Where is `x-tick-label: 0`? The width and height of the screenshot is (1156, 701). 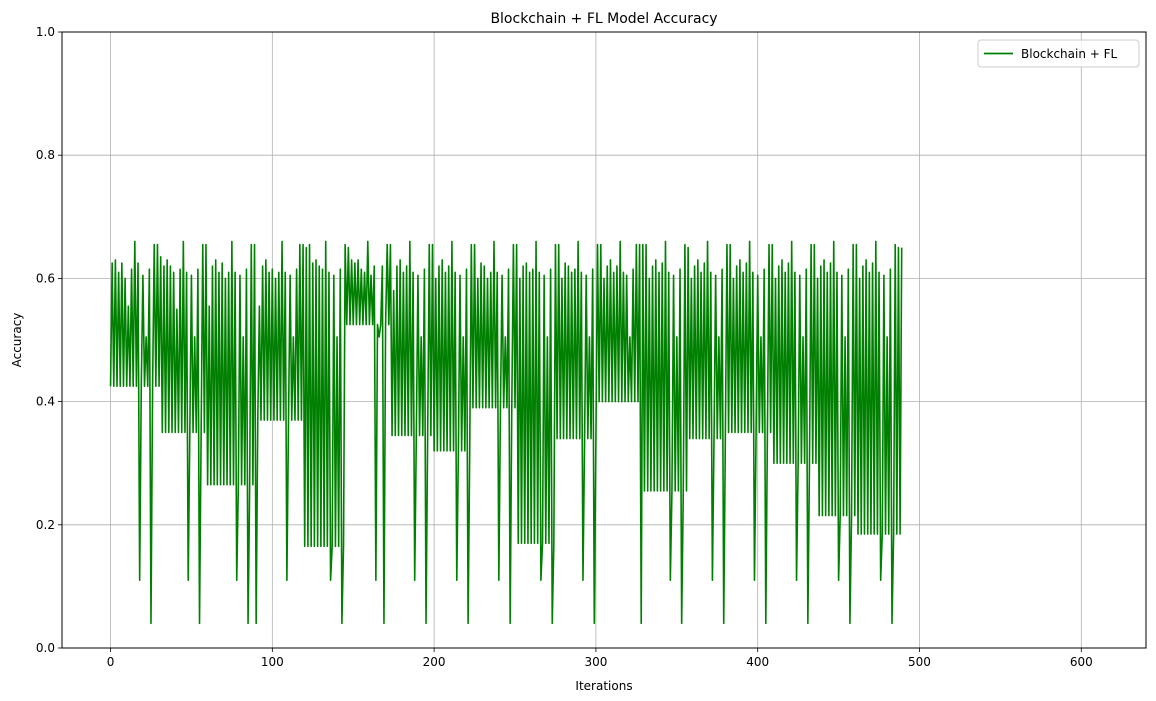 x-tick-label: 0 is located at coordinates (111, 662).